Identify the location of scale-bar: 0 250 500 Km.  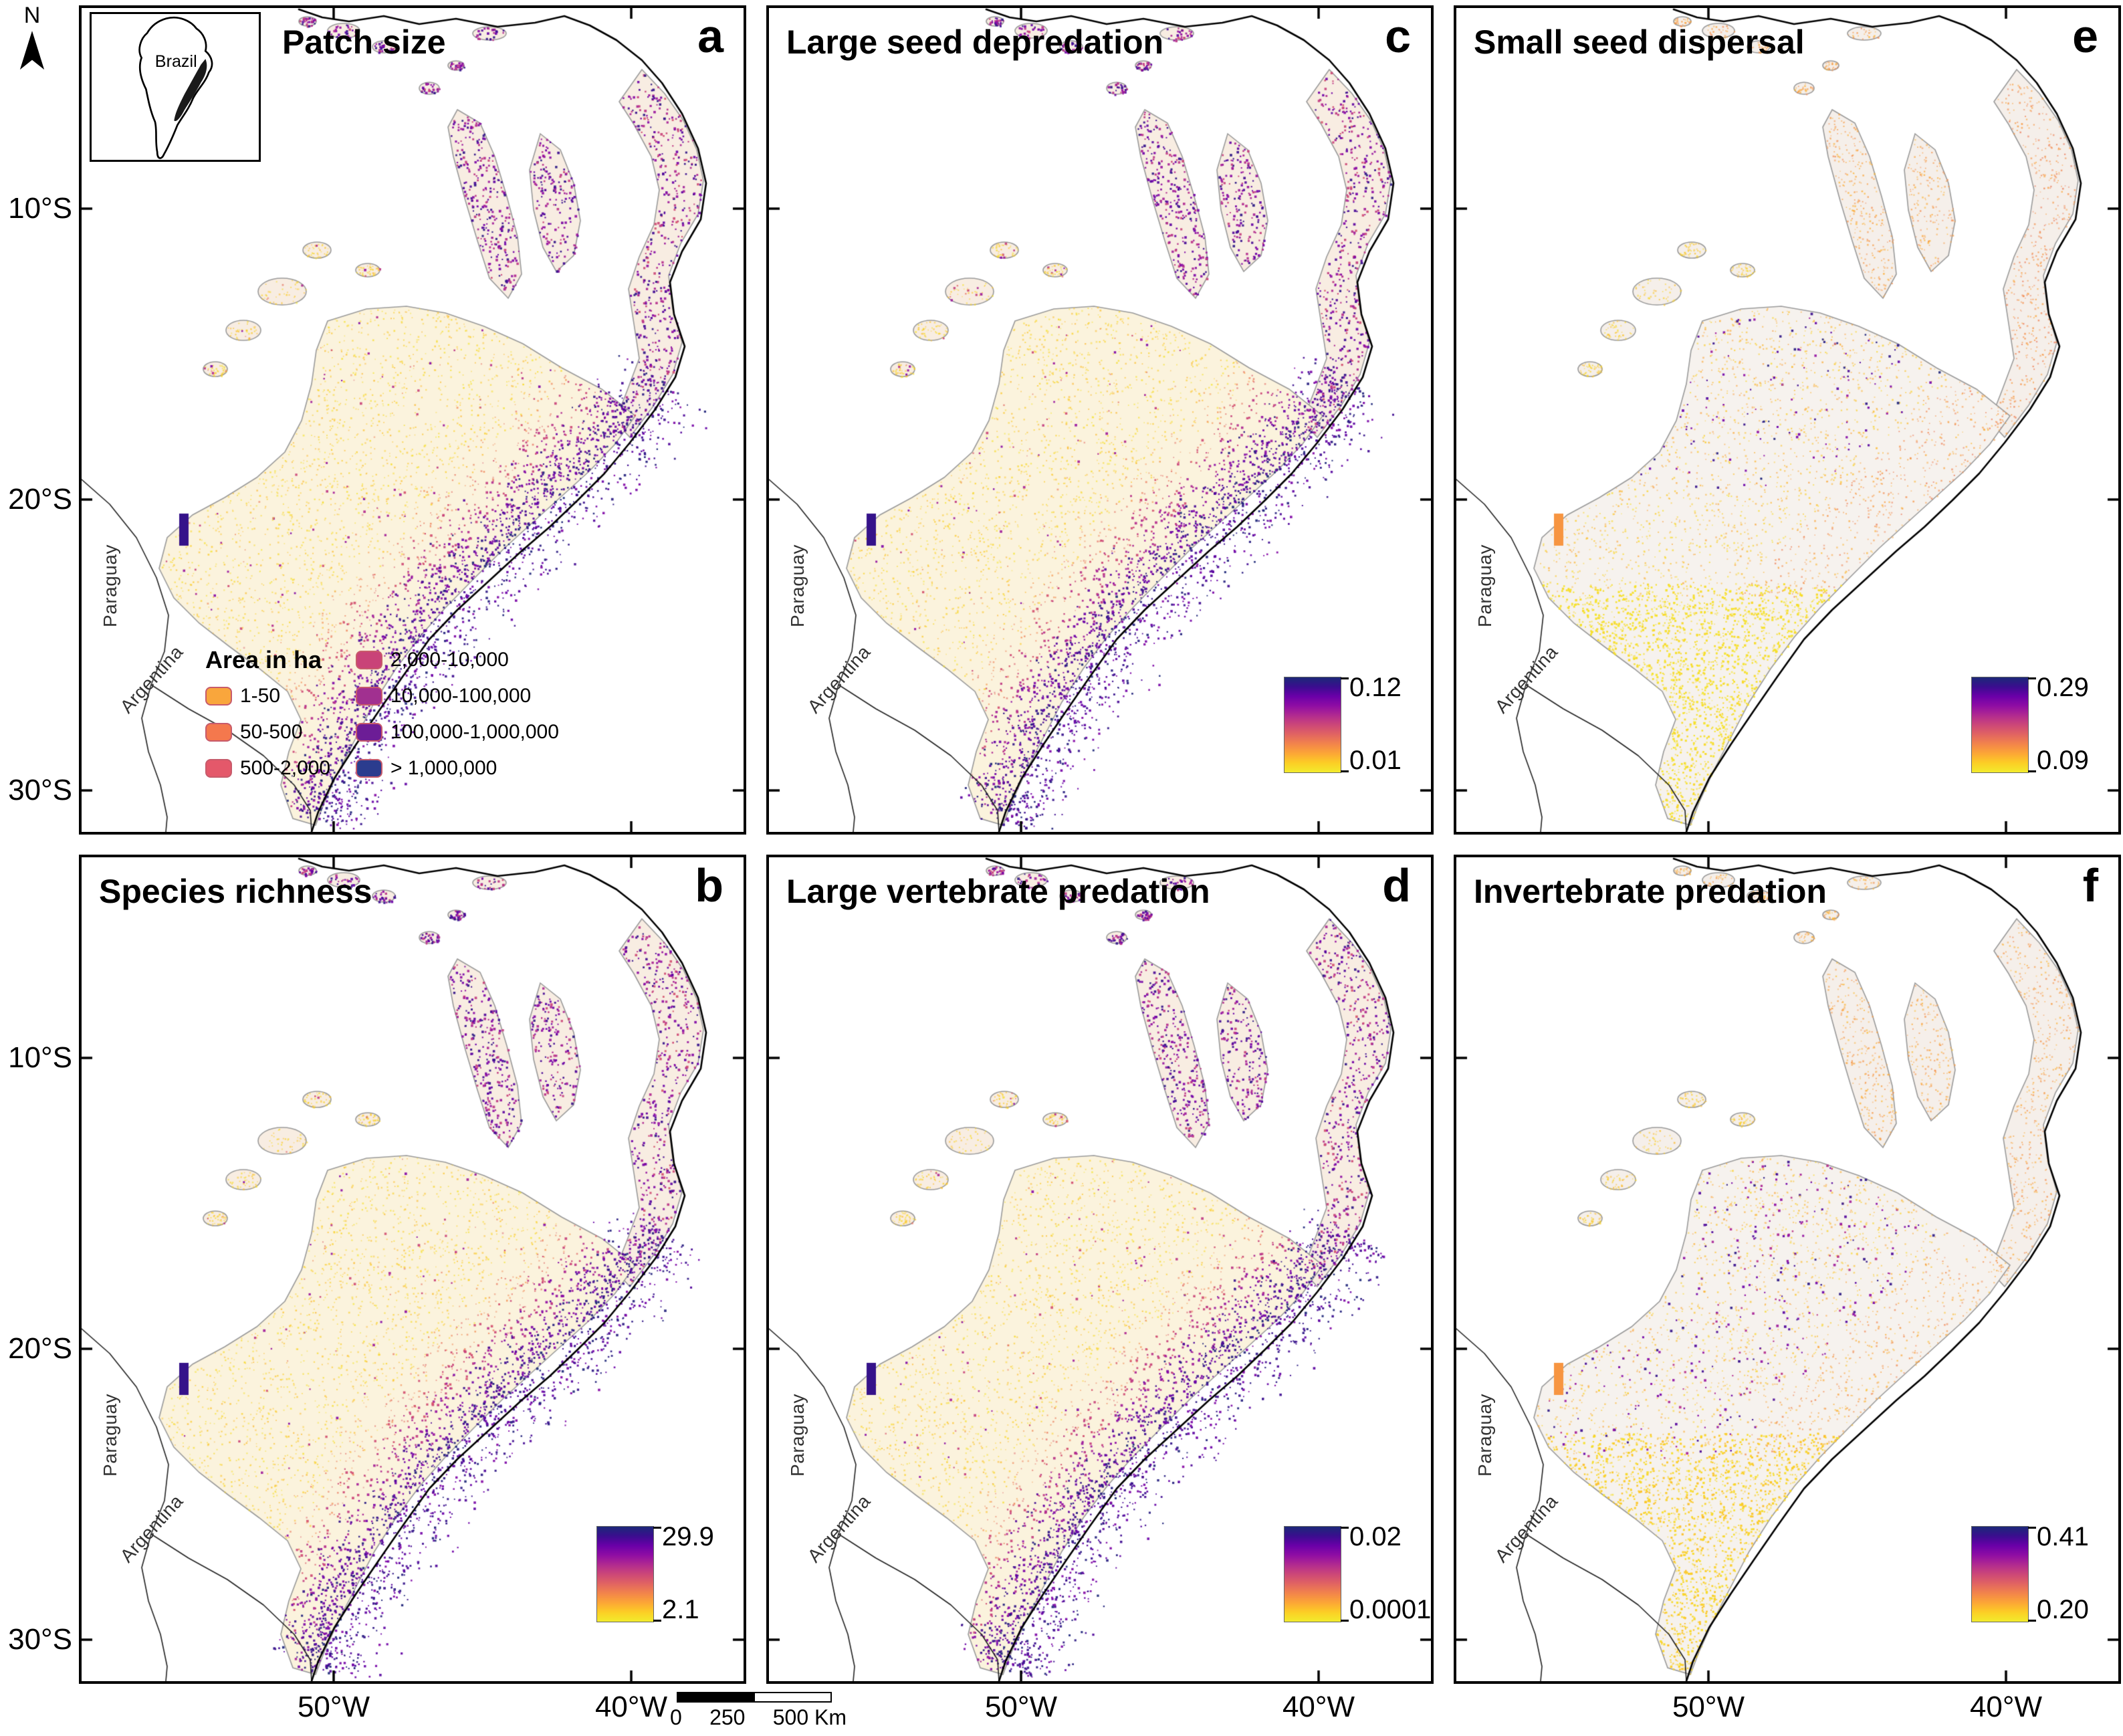
(762, 1711).